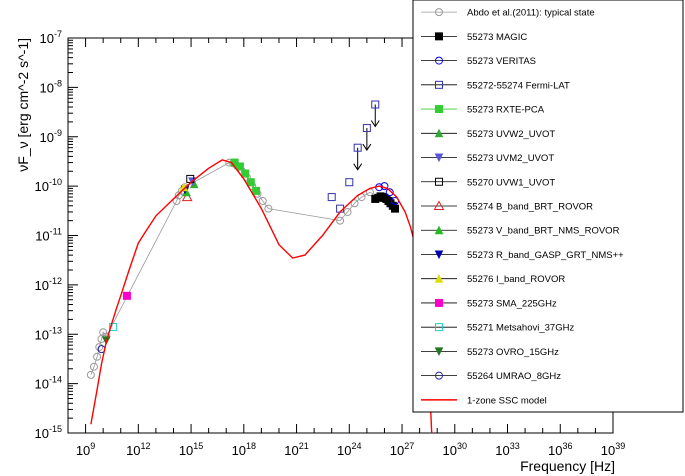 This screenshot has height=476, width=685. What do you see at coordinates (531, 13) in the screenshot?
I see `legend-label: Abdo et al.(2011): typical state` at bounding box center [531, 13].